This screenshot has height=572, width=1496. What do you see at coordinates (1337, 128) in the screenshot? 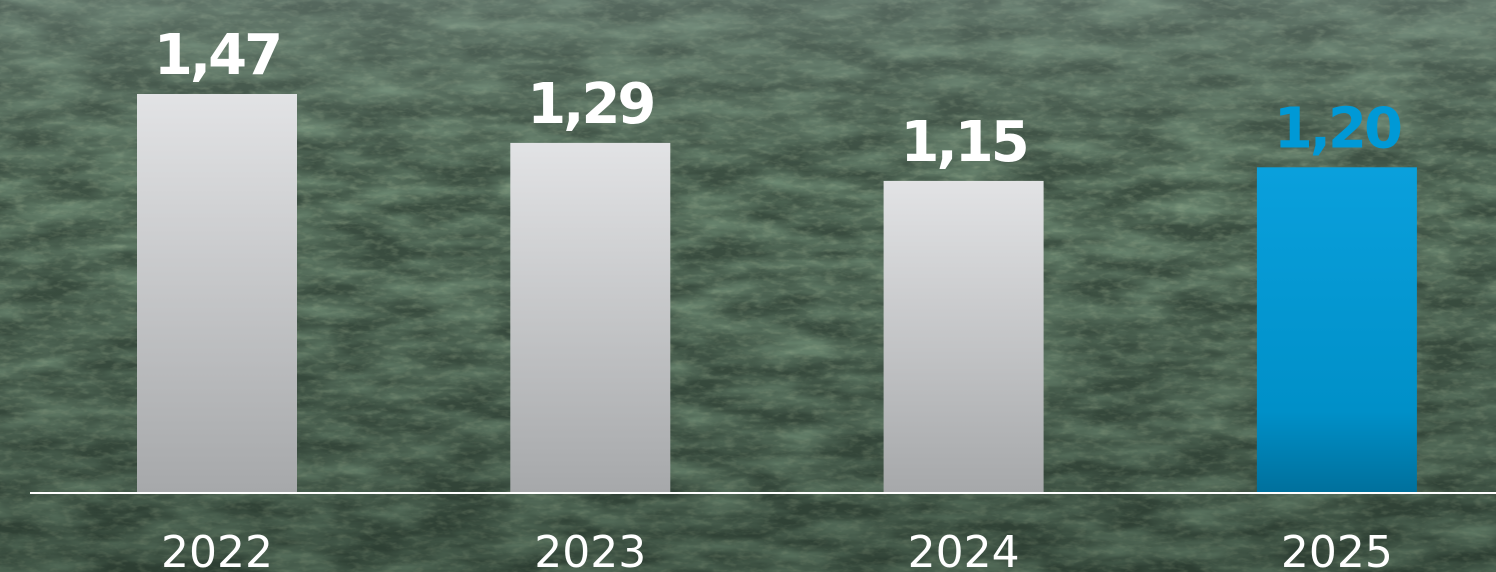
I see `value-label-2025: 1,20` at bounding box center [1337, 128].